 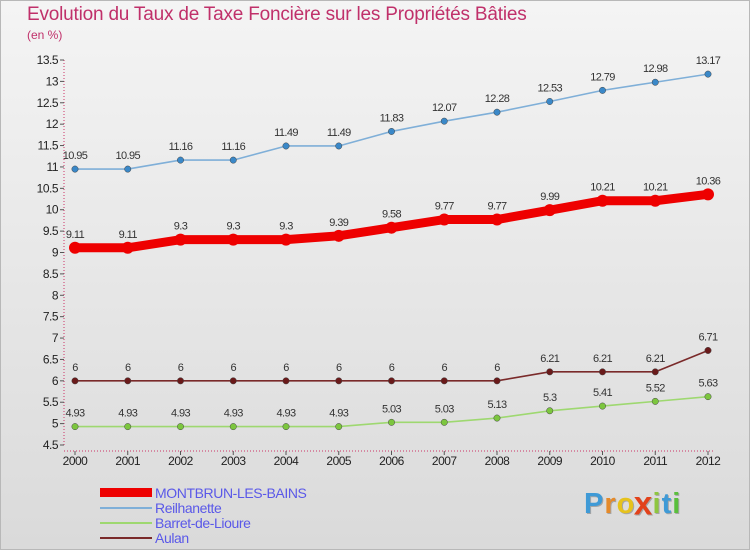 What do you see at coordinates (51, 359) in the screenshot?
I see `y-tick-label: 6.5` at bounding box center [51, 359].